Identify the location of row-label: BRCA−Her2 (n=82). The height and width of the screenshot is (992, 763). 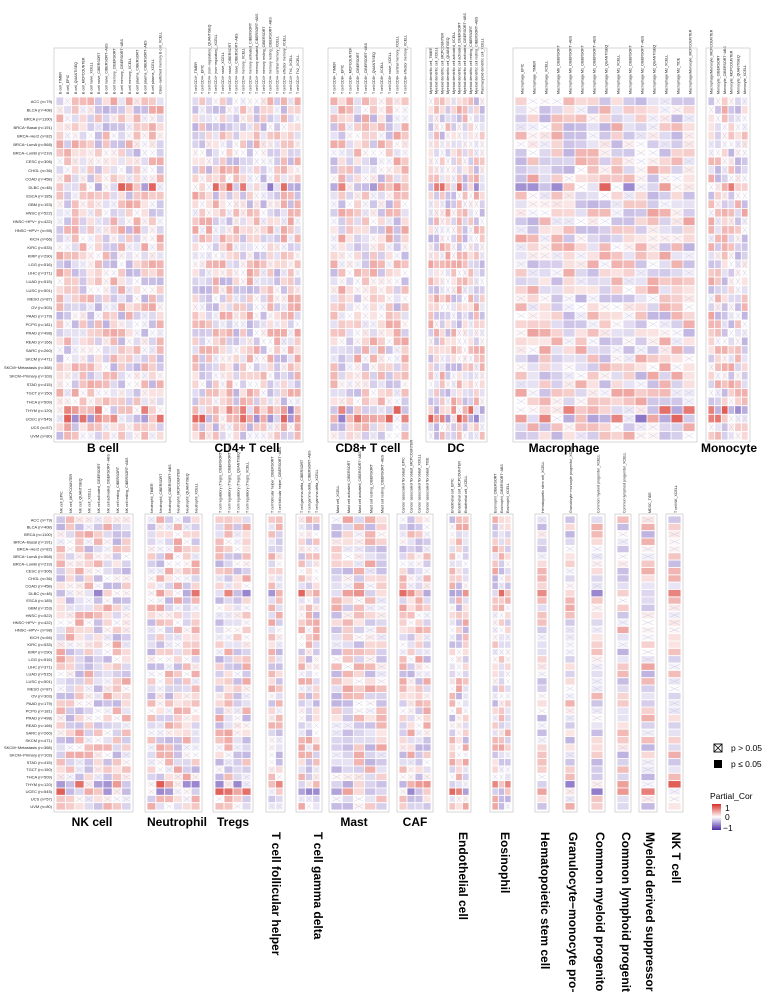
(35, 549).